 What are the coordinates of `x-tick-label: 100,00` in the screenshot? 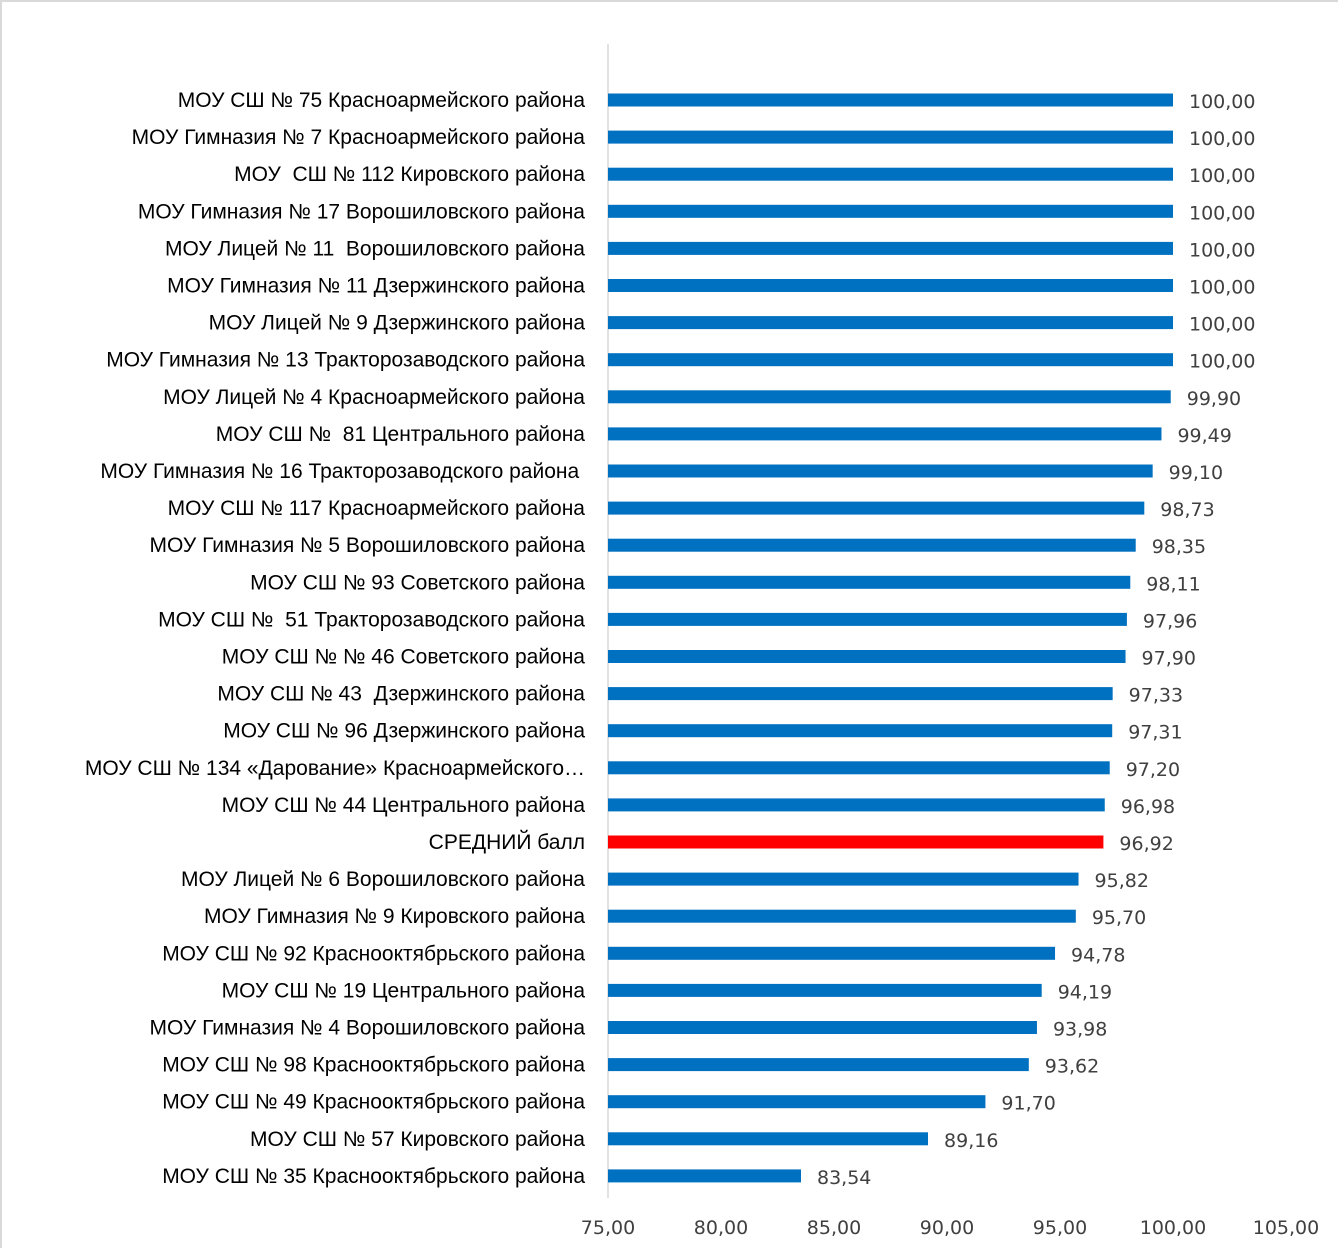 It's located at (1173, 1228).